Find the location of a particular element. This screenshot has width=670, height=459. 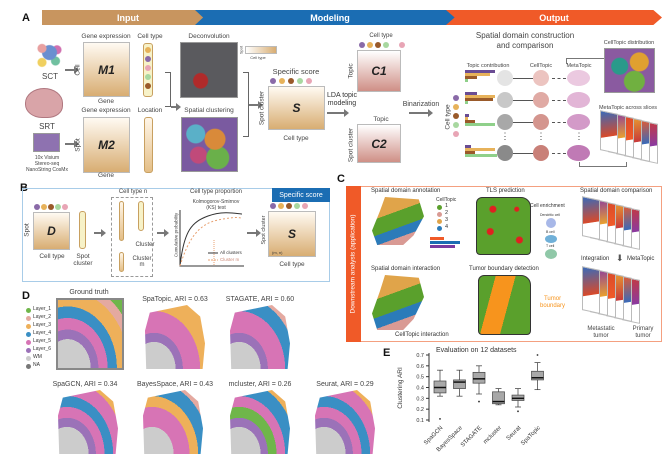

matrix-m1: M1 is located at coordinates (106, 69).